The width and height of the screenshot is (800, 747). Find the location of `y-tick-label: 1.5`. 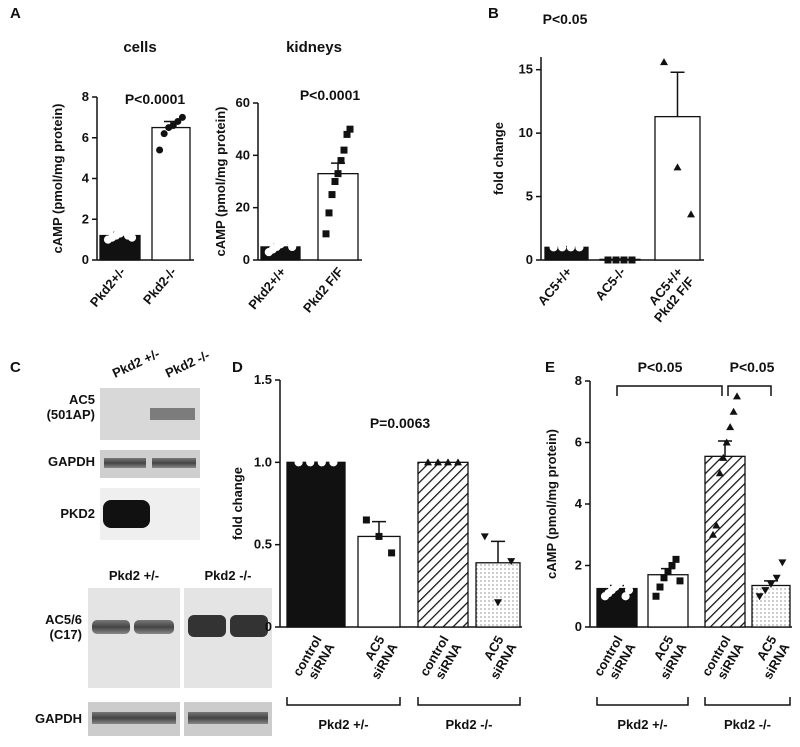

y-tick-label: 1.5 is located at coordinates (263, 379).